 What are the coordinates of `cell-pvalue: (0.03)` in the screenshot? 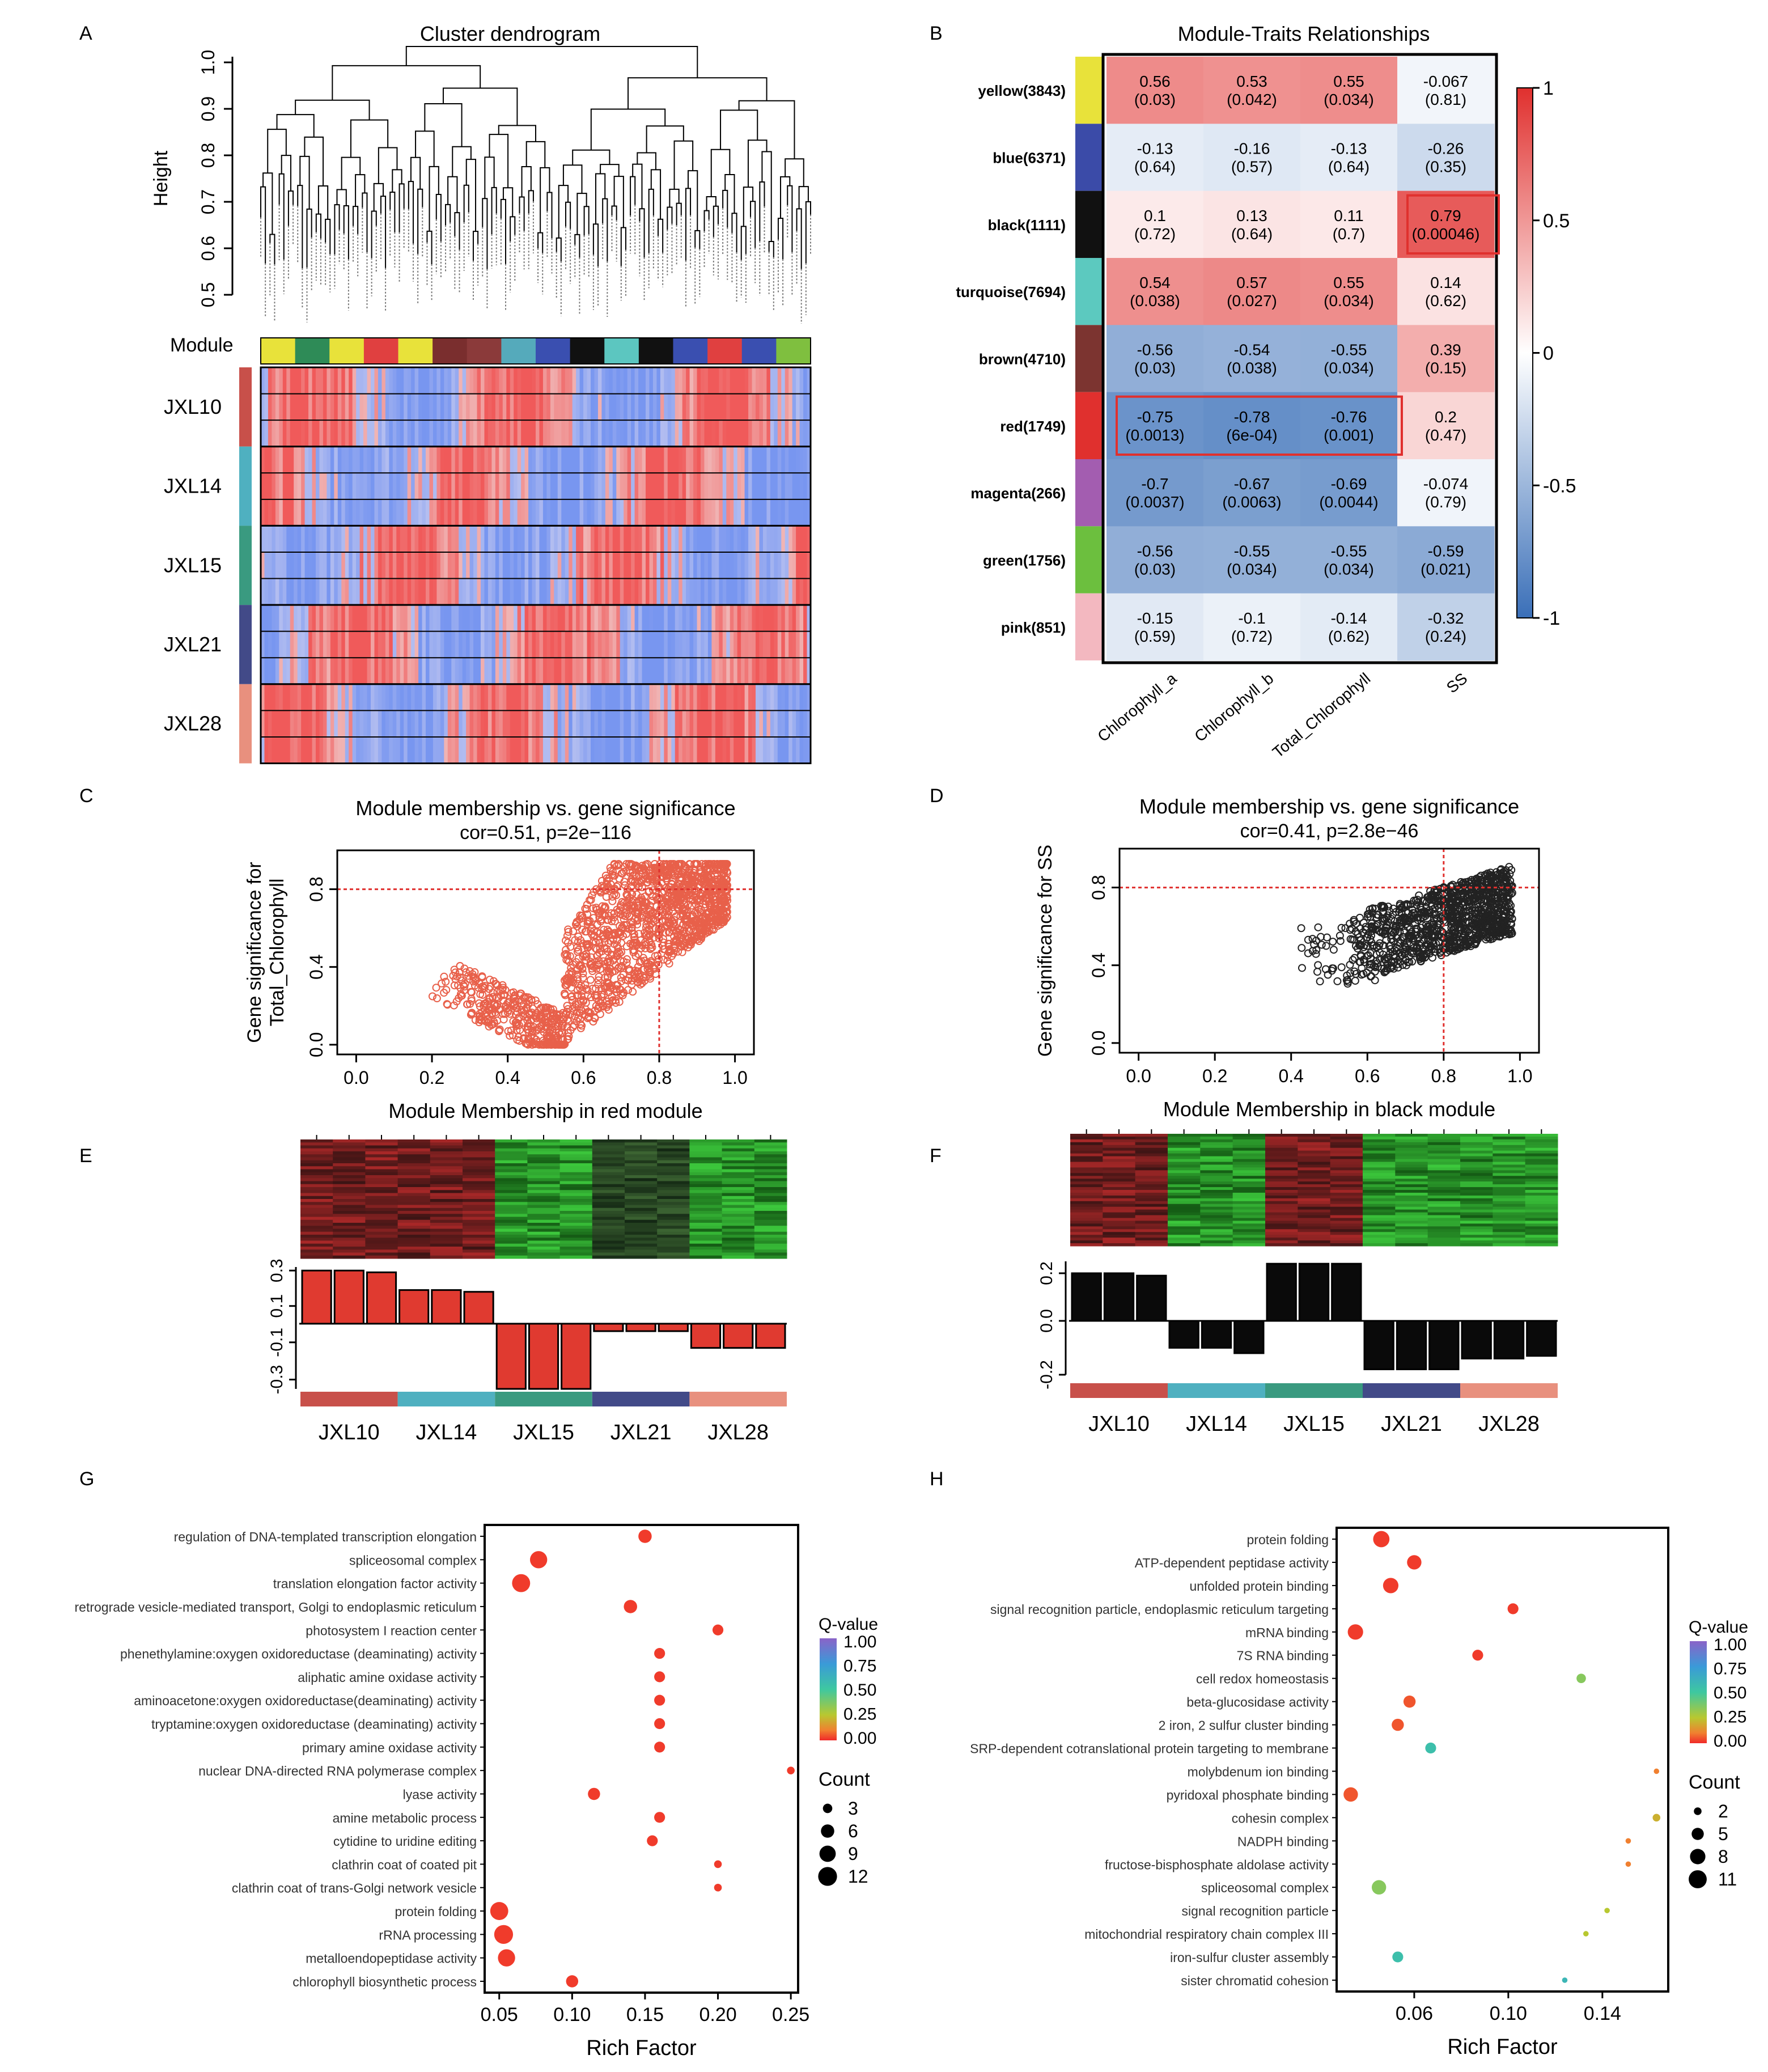 It's located at (1155, 368).